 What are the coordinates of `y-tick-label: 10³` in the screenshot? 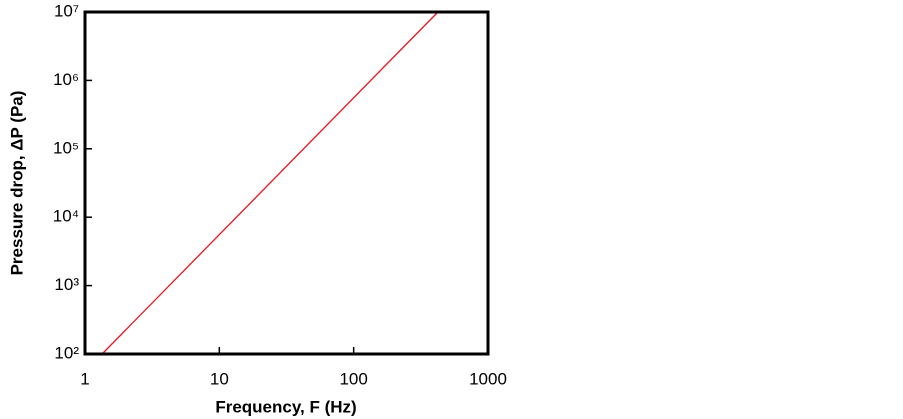 It's located at (66, 284).